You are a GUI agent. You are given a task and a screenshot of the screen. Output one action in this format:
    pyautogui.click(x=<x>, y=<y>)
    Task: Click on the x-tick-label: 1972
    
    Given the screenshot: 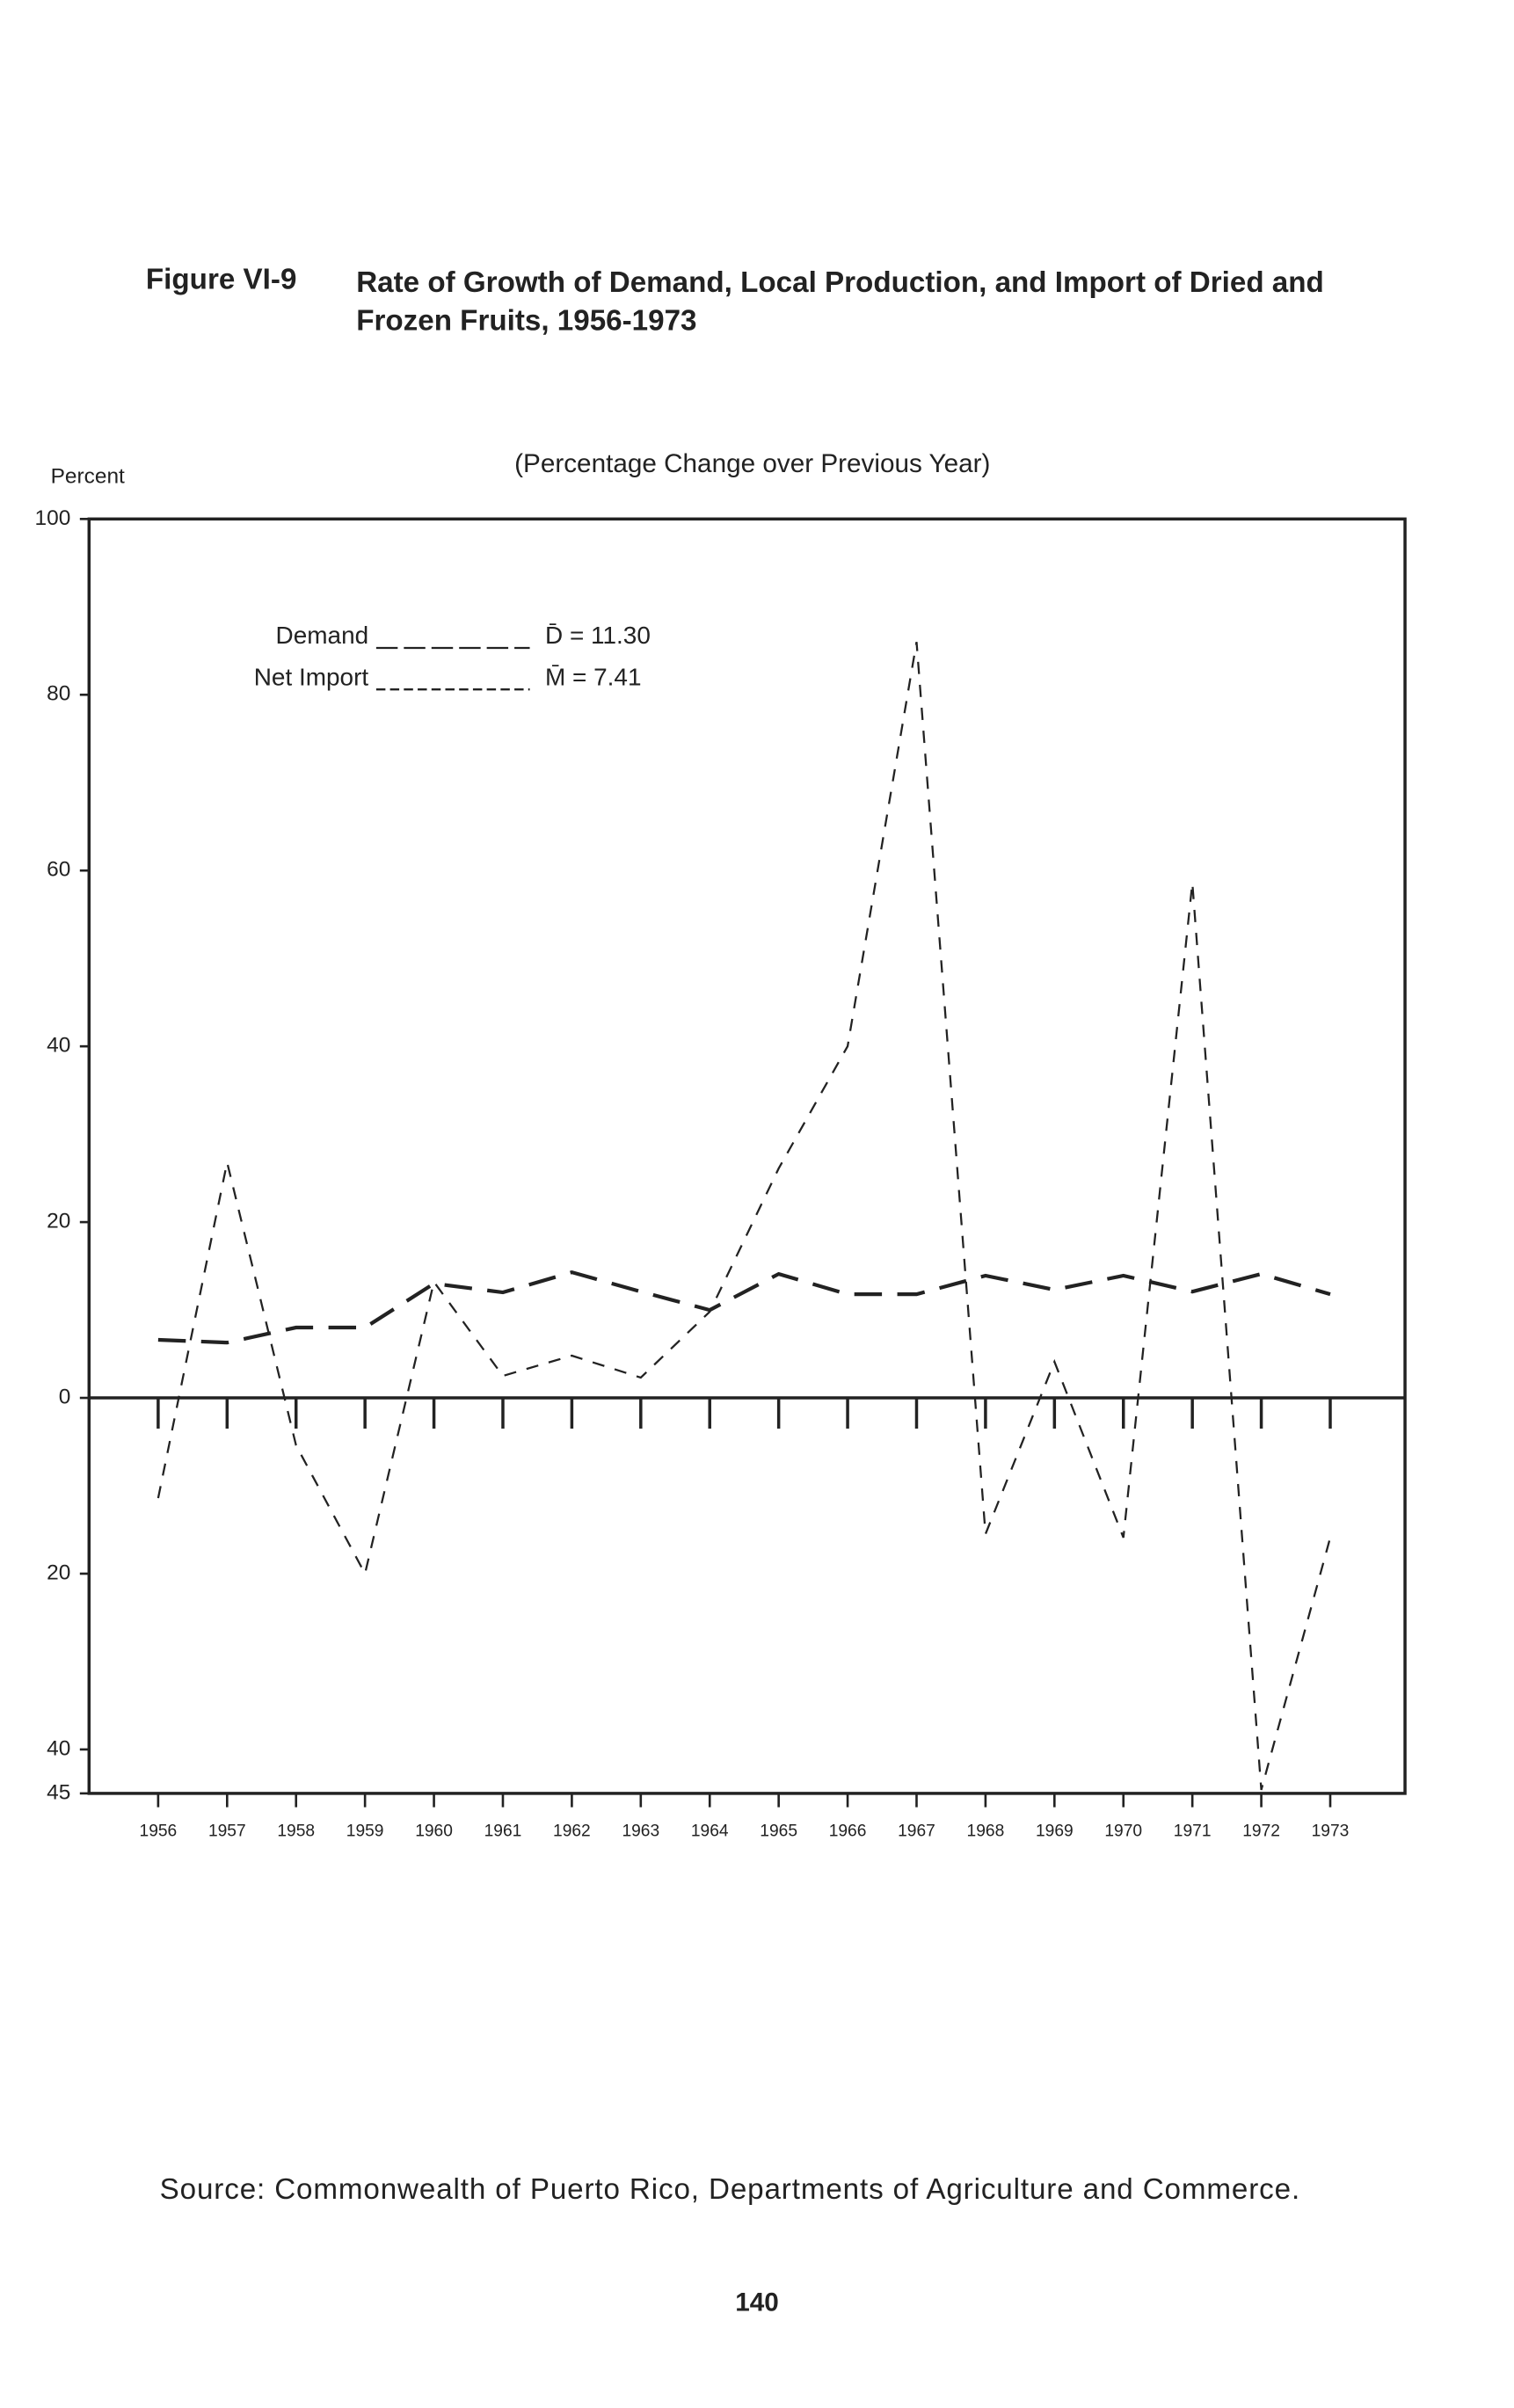 What is the action you would take?
    pyautogui.click(x=1261, y=1831)
    